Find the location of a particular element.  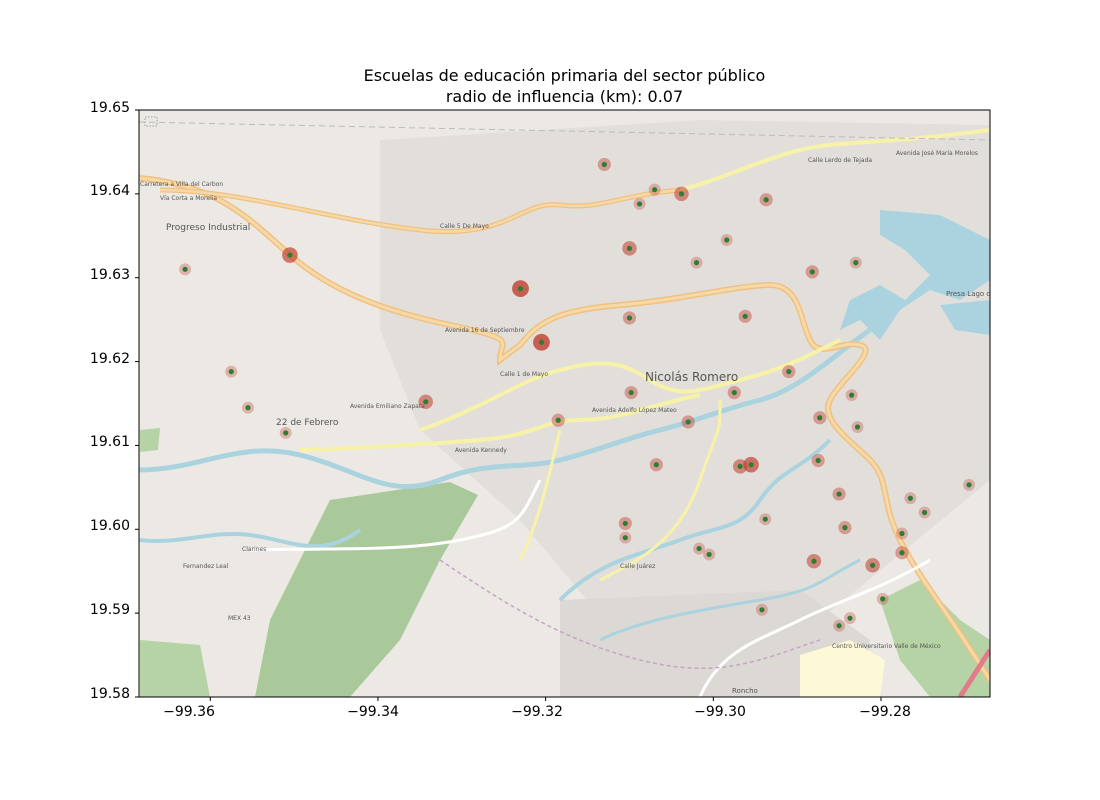

label-emiliano-zapata: Avenida Emiliano Zapata is located at coordinates (387, 406).